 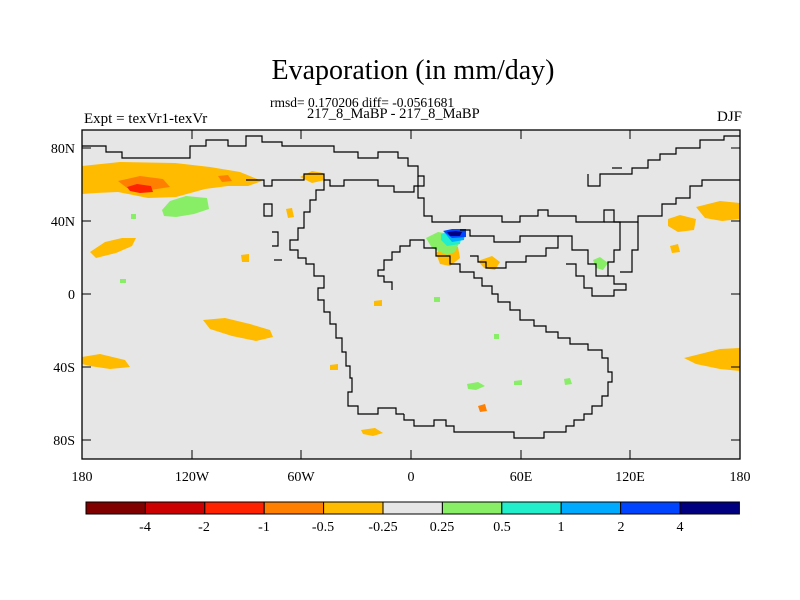 I want to click on colorbar-label: -4, so click(x=145, y=527).